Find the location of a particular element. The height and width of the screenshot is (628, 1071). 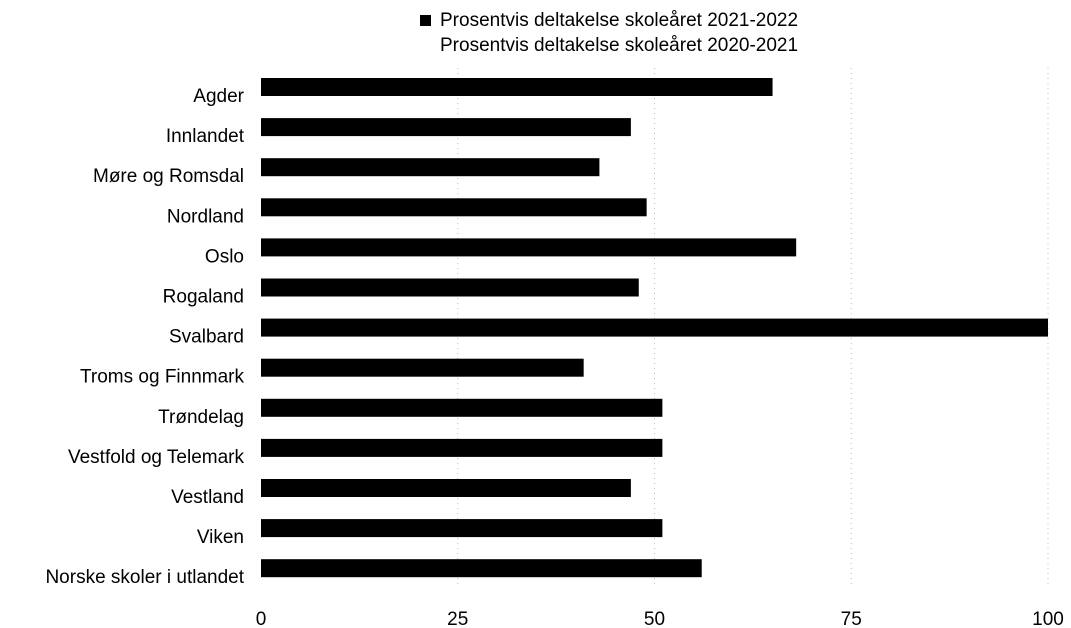

legend-swatch-2021-2022 is located at coordinates (425, 20).